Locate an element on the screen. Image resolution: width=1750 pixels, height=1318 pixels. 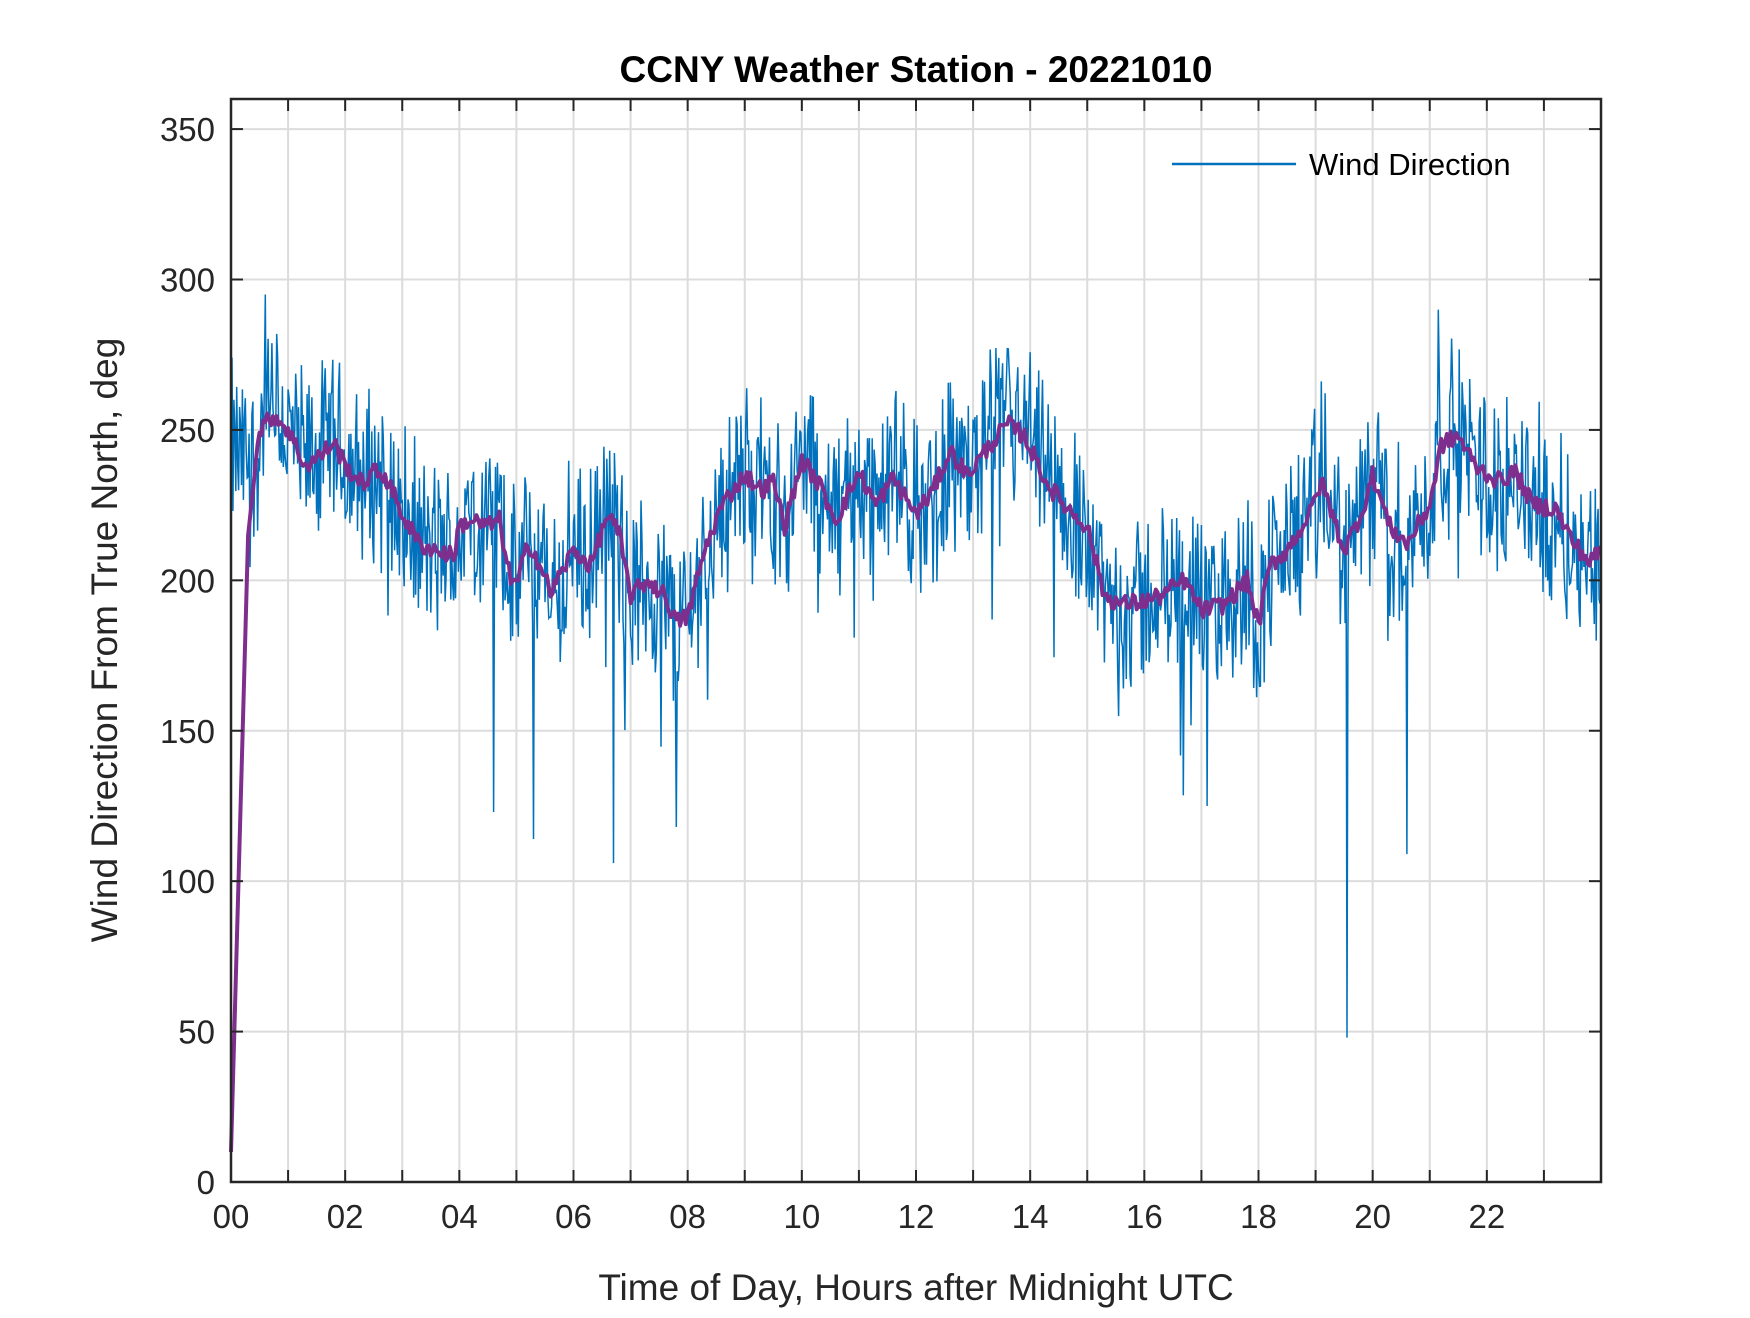
x-tick-label: 04 is located at coordinates (459, 1216).